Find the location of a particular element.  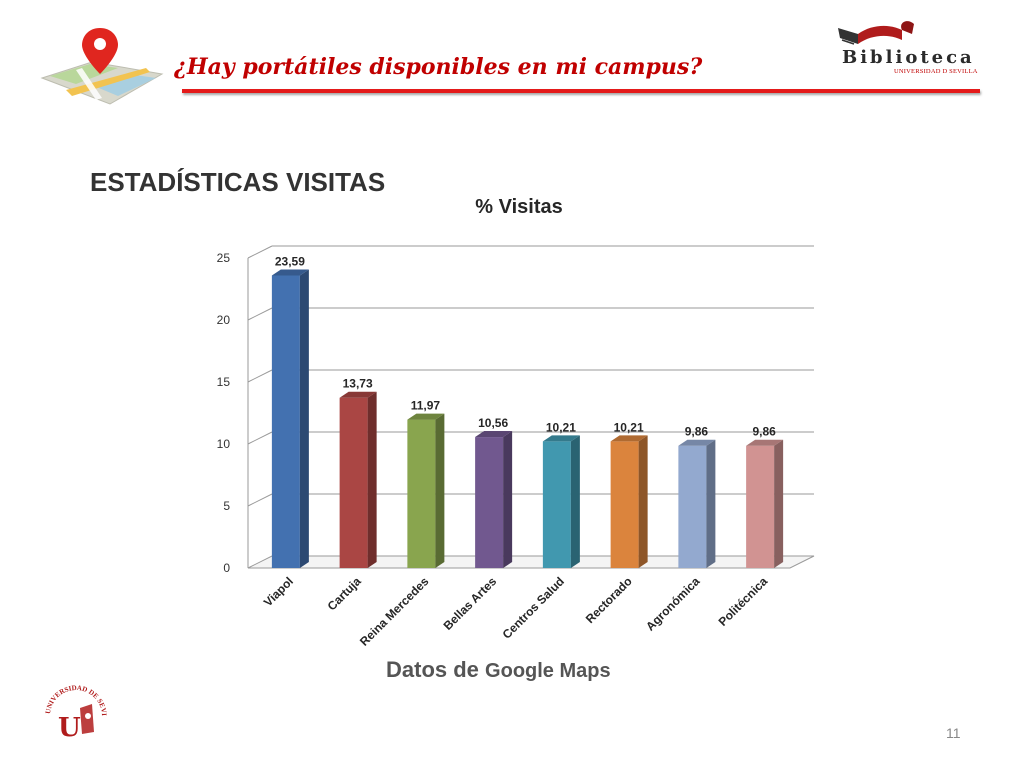

bar-bellas-artes is located at coordinates (494, 499).